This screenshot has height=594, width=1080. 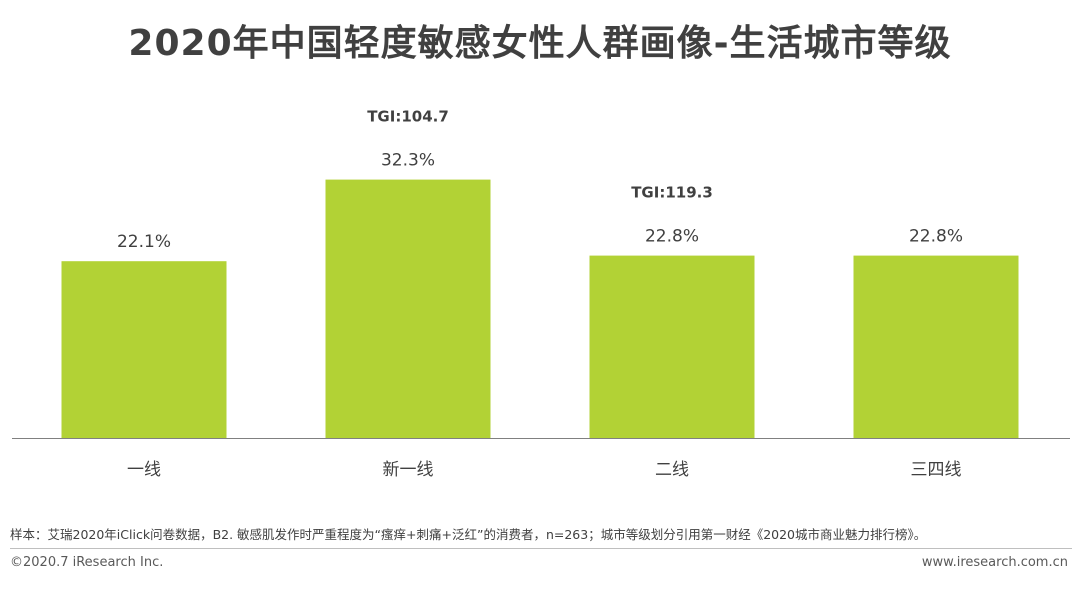 What do you see at coordinates (408, 470) in the screenshot?
I see `category-label-2: 新一线` at bounding box center [408, 470].